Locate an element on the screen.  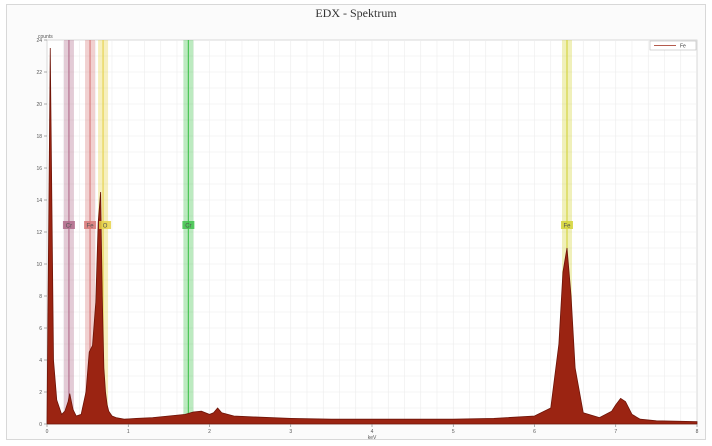
element-labels: Cr Fe O Cr Fe is located at coordinates (317, 225).